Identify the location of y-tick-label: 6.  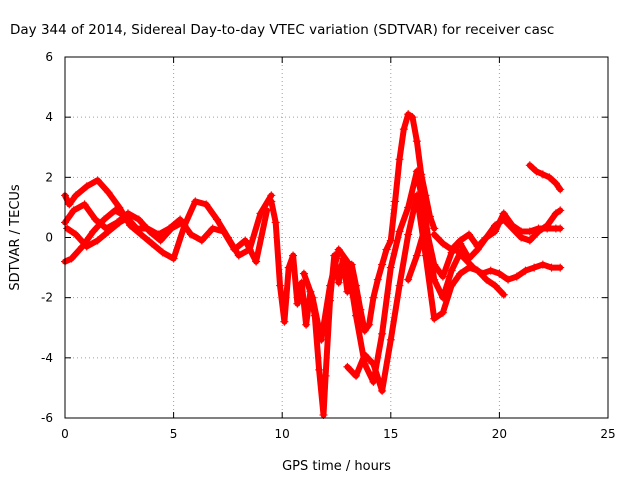
(49, 57).